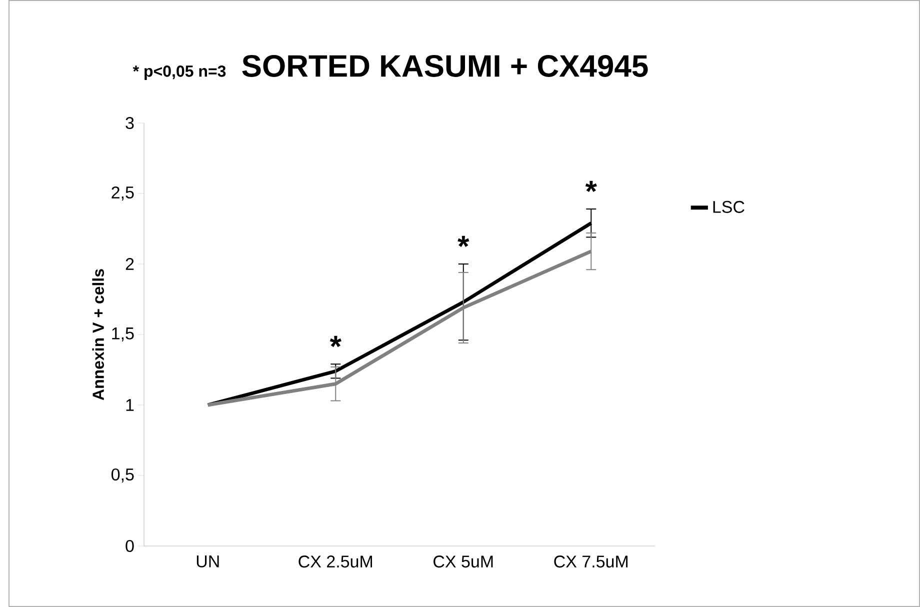 The image size is (920, 607). Describe the element at coordinates (207, 562) in the screenshot. I see `x-tick-label: UN` at that location.